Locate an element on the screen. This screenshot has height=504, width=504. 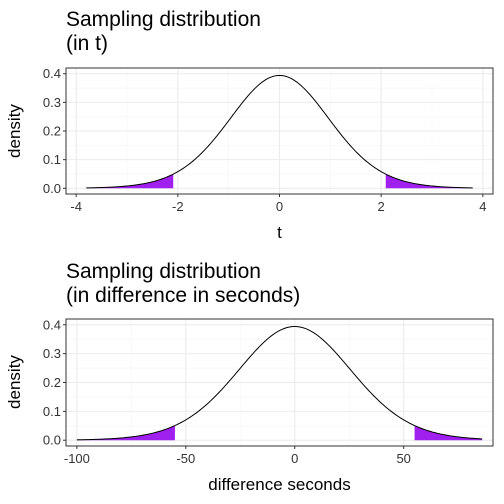
x-tick-label: 4 is located at coordinates (482, 206).